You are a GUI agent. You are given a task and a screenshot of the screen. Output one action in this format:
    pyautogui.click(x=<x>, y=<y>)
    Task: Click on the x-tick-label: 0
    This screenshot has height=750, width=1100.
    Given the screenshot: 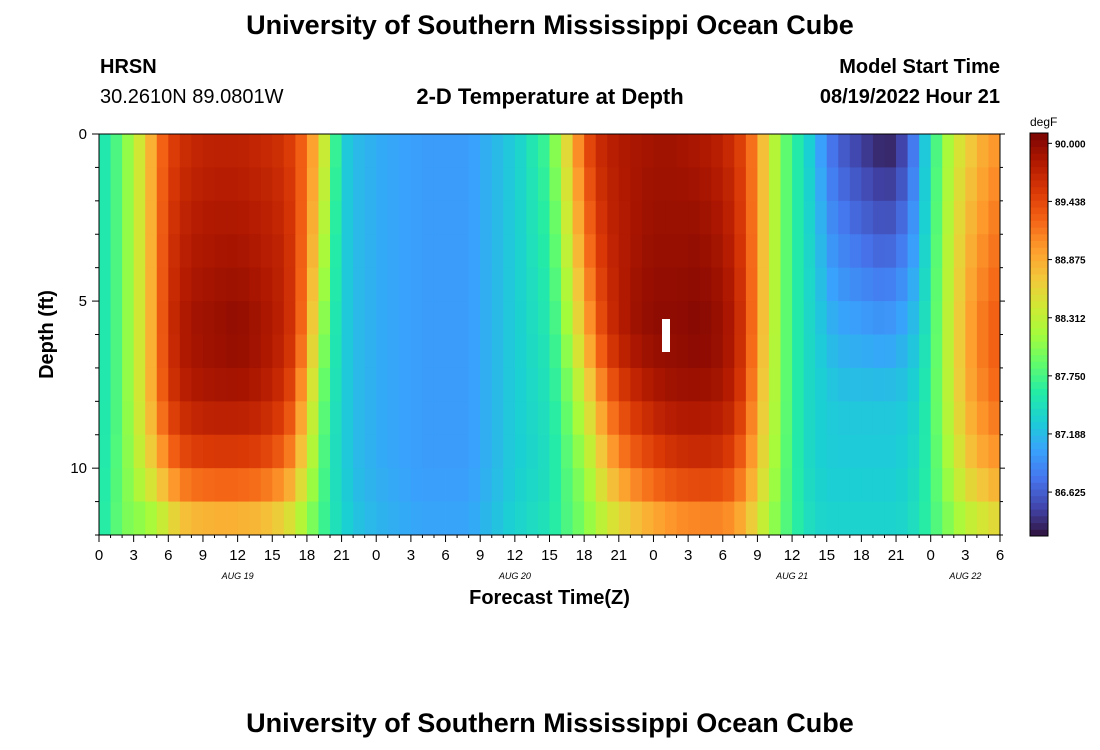 What is the action you would take?
    pyautogui.click(x=931, y=555)
    